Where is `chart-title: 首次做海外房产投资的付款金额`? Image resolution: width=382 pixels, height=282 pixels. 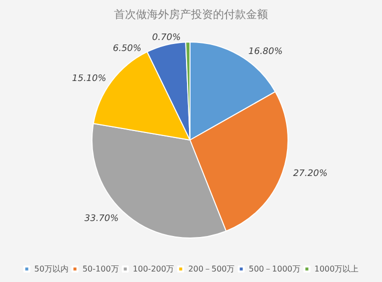 chart-title: 首次做海外房产投资的付款金额 is located at coordinates (191, 14).